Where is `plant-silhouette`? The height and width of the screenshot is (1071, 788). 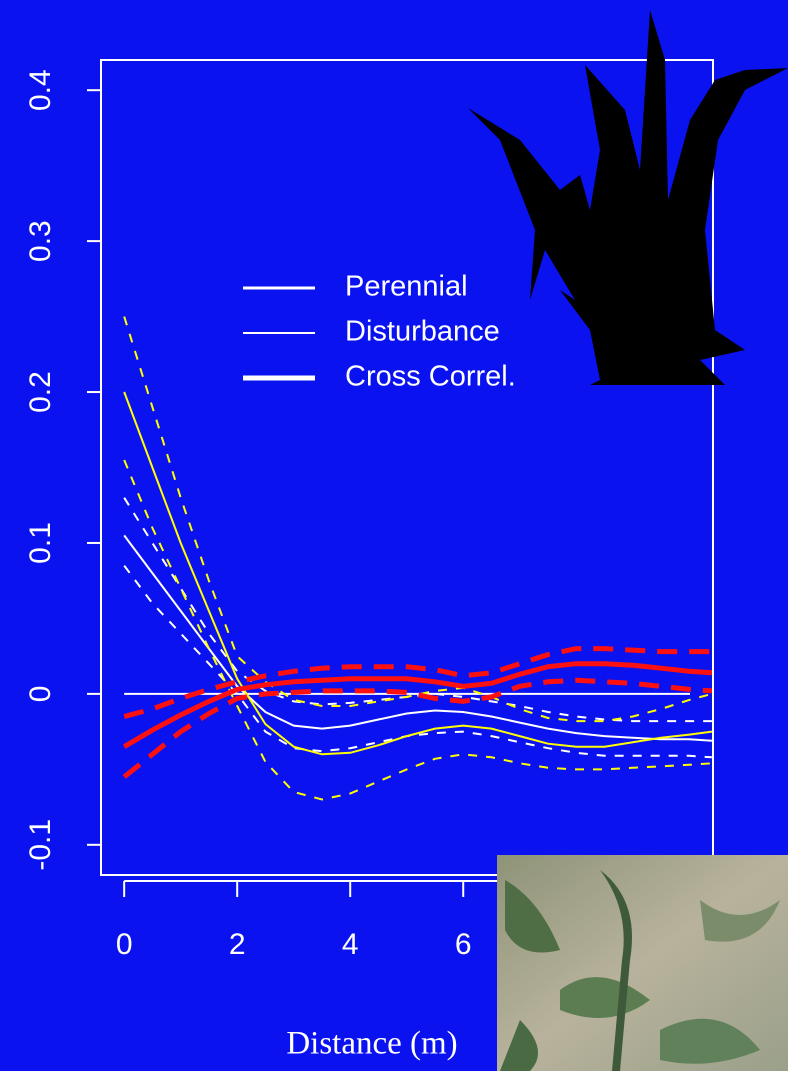
plant-silhouette is located at coordinates (628, 197).